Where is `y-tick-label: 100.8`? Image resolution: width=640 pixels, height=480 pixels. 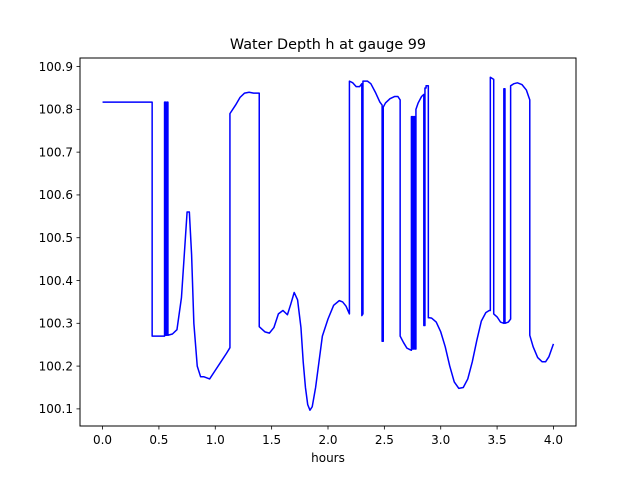 y-tick-label: 100.8 is located at coordinates (56, 110).